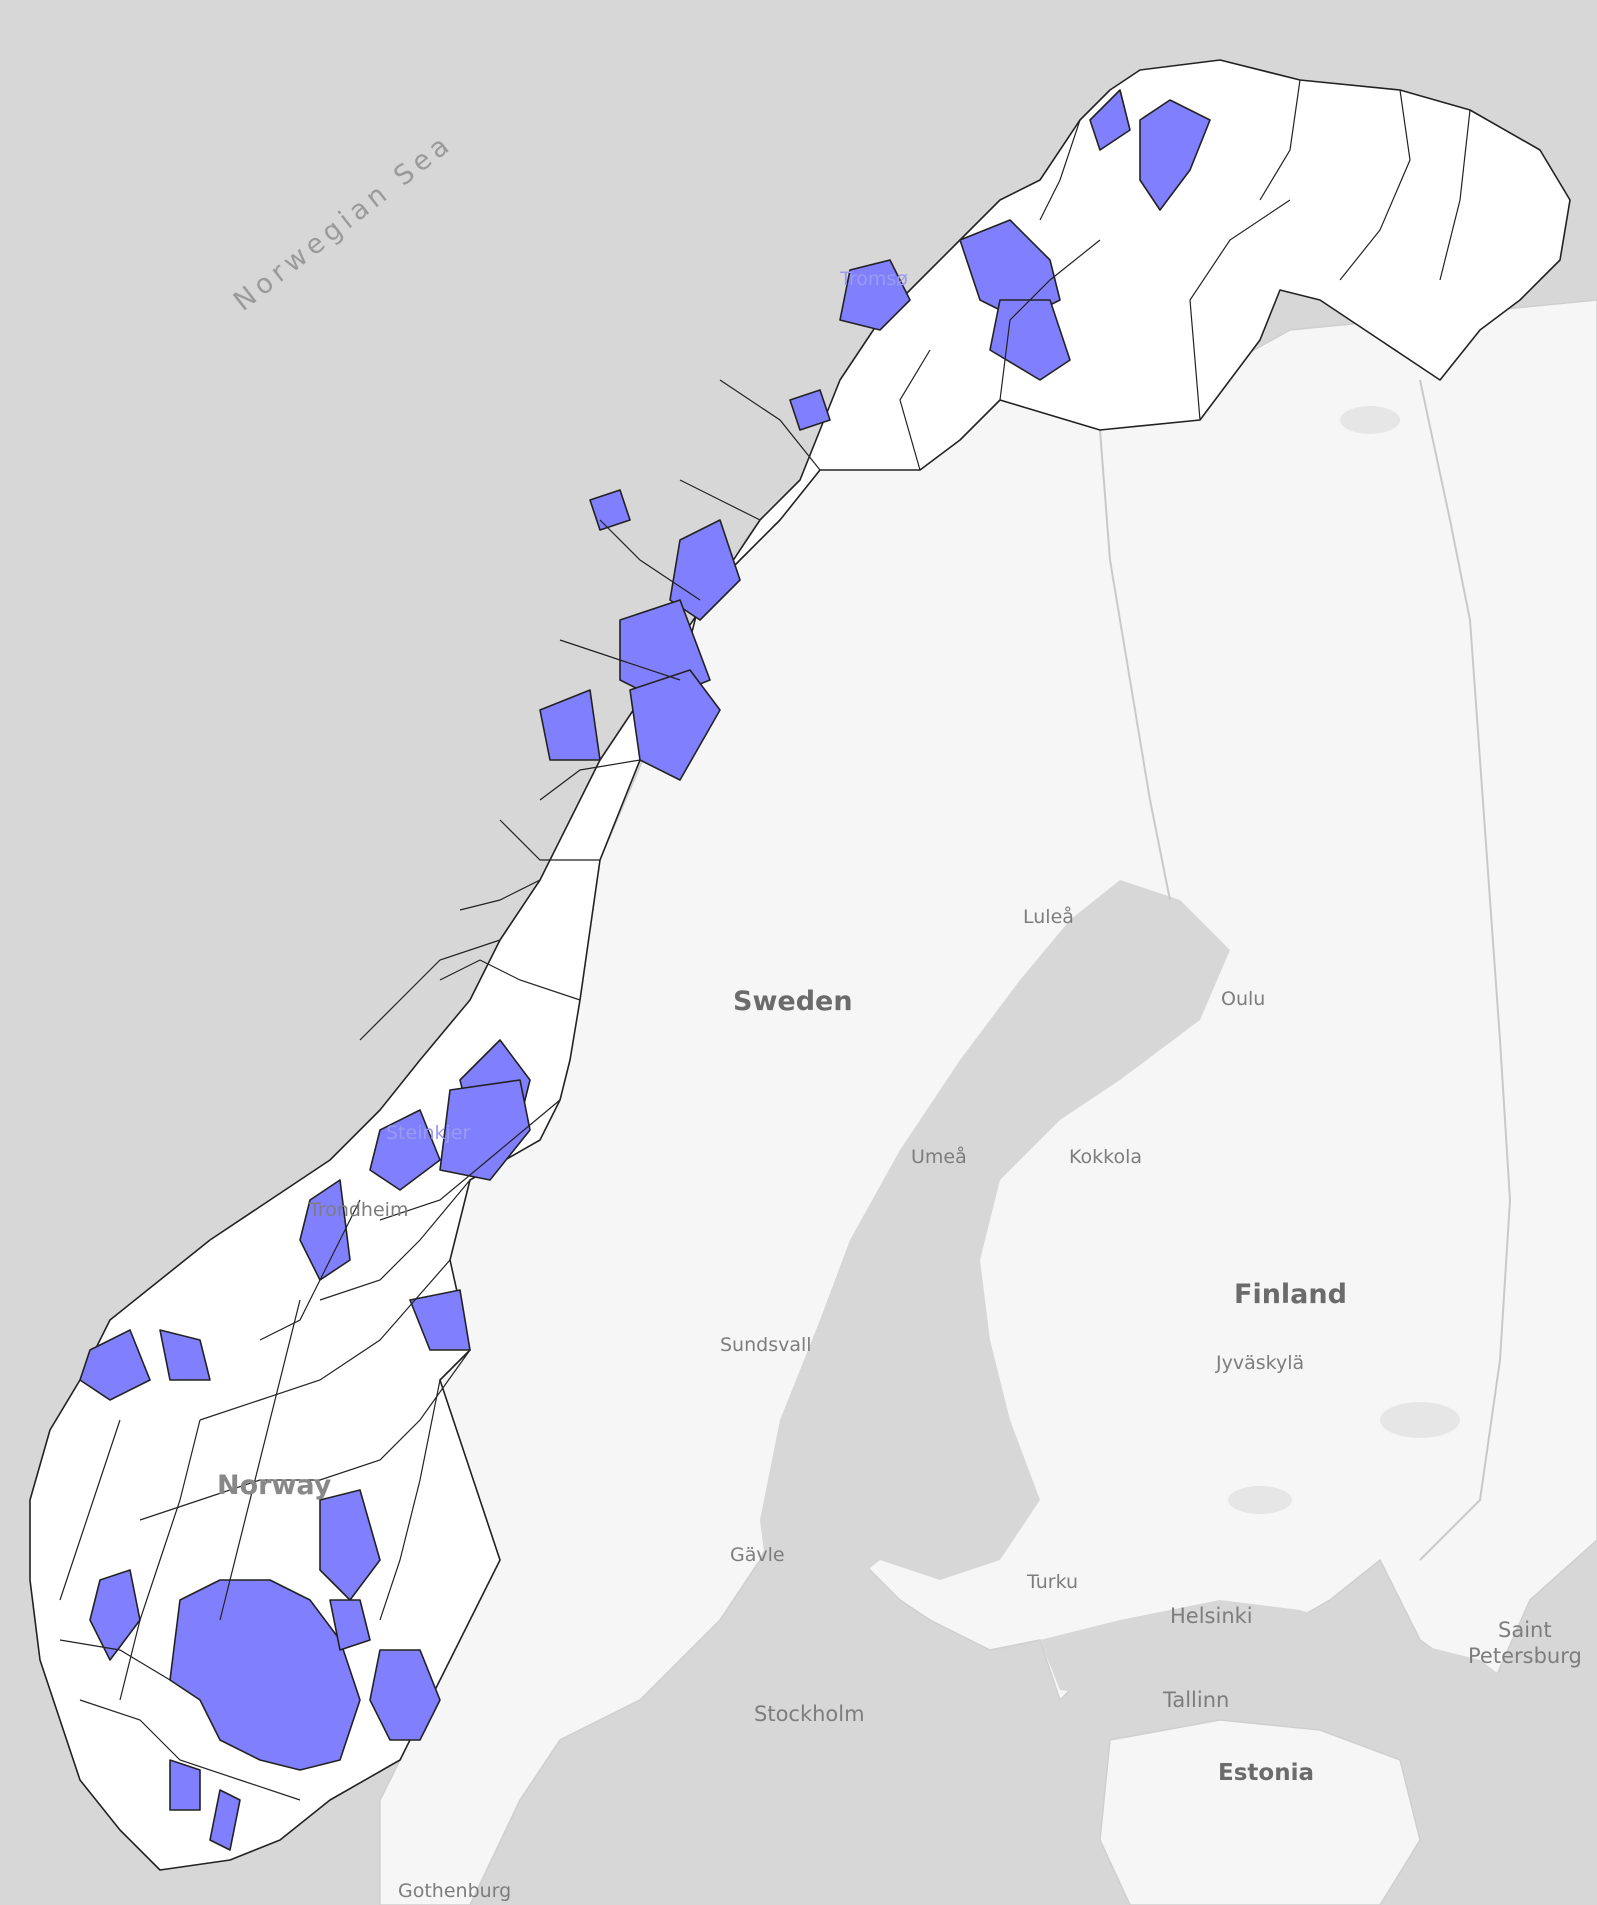 The width and height of the screenshot is (1597, 1905). Describe the element at coordinates (809, 1714) in the screenshot. I see `city-label-stockholm: Stockholm` at that location.